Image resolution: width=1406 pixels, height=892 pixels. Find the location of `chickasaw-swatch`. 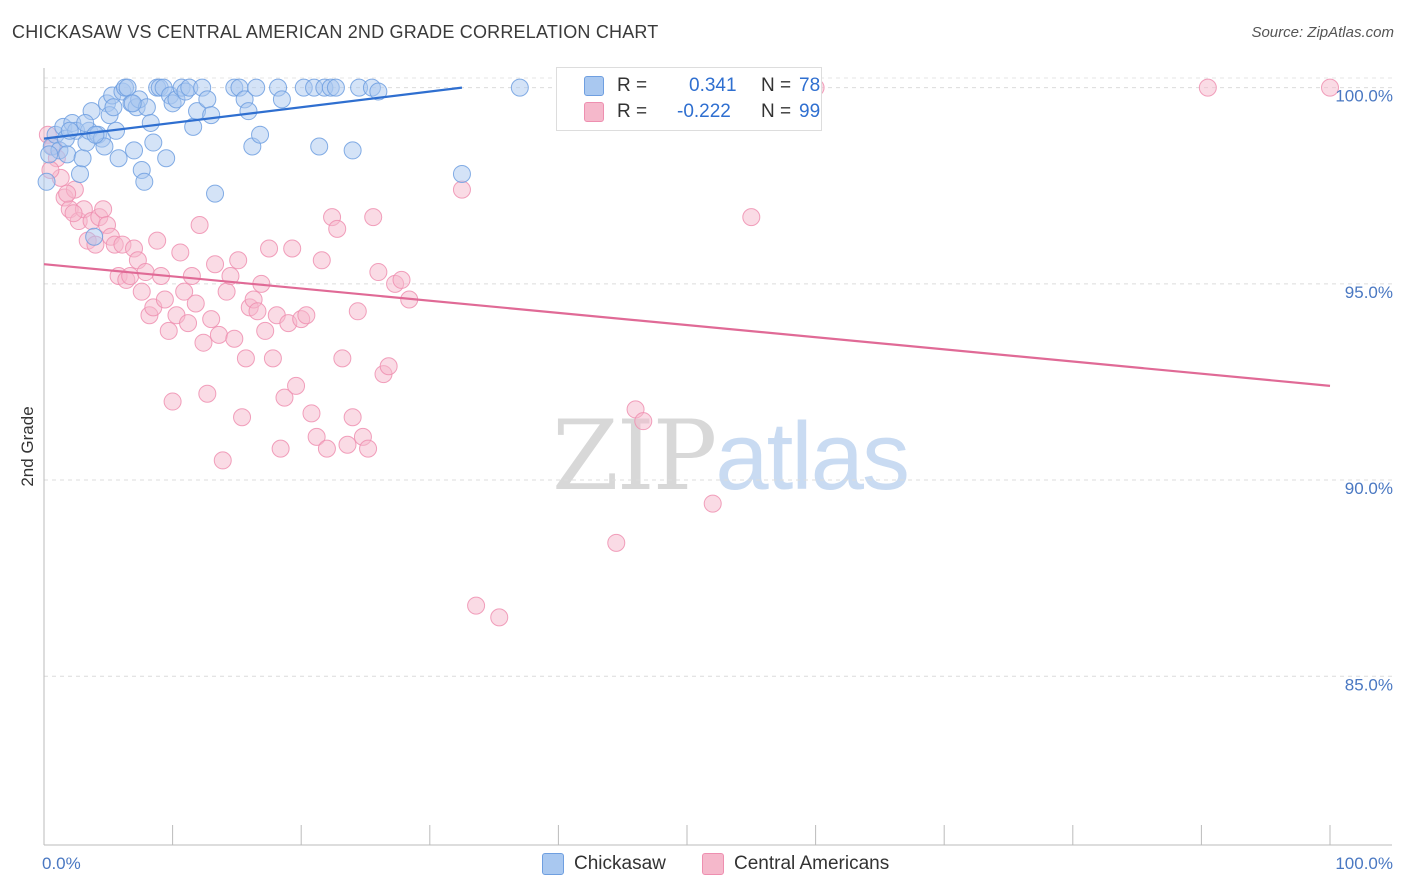

chickasaw-swatch is located at coordinates (594, 86).